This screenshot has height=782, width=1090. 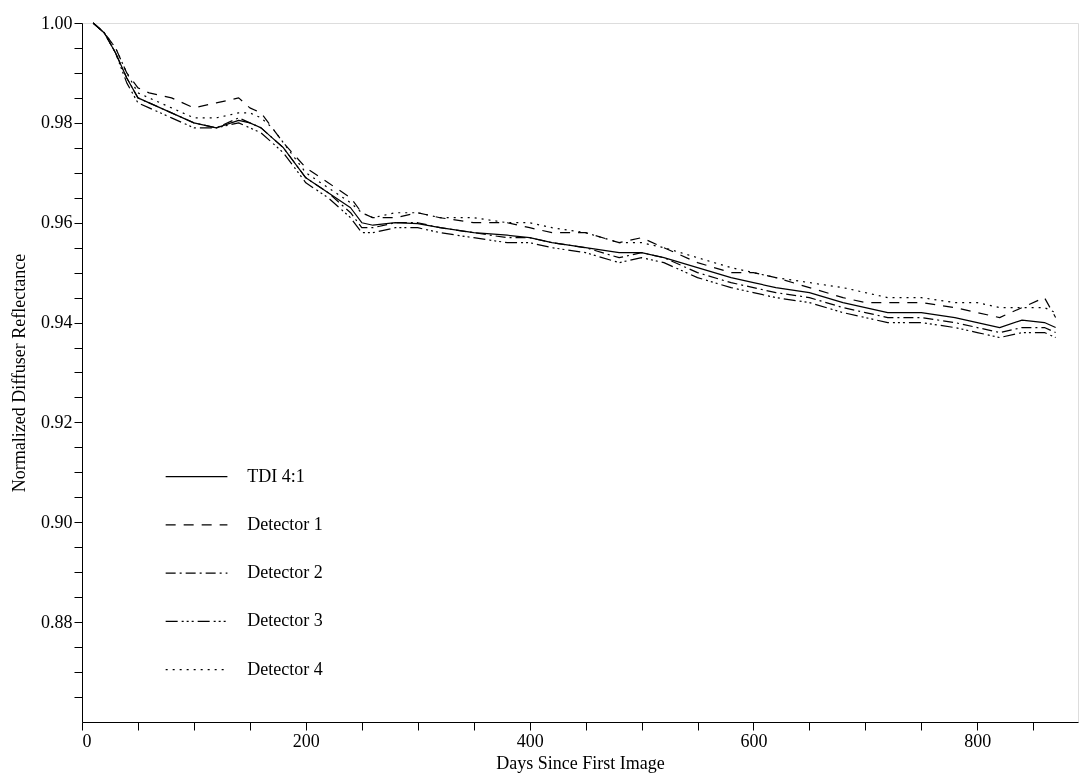 I want to click on y-tick-label: 0.90, so click(x=57, y=521).